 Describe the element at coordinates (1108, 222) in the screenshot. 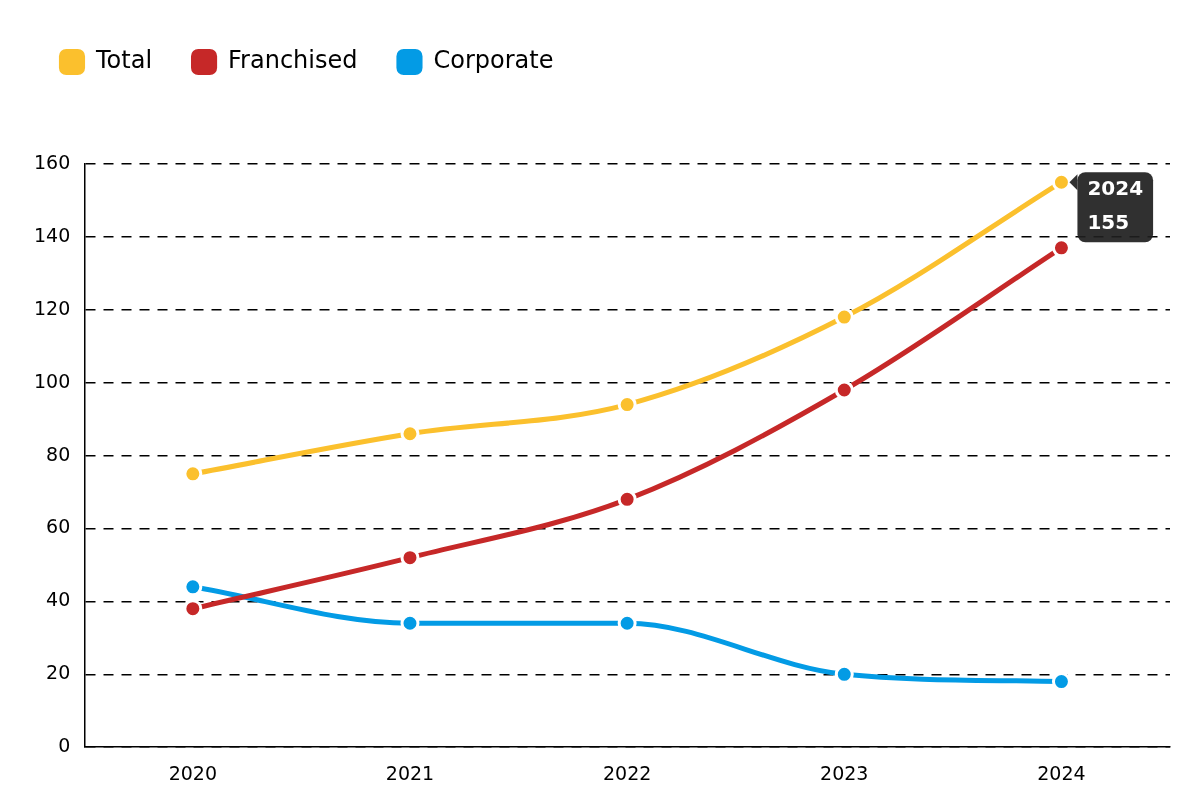

I see `data-label: 155` at that location.